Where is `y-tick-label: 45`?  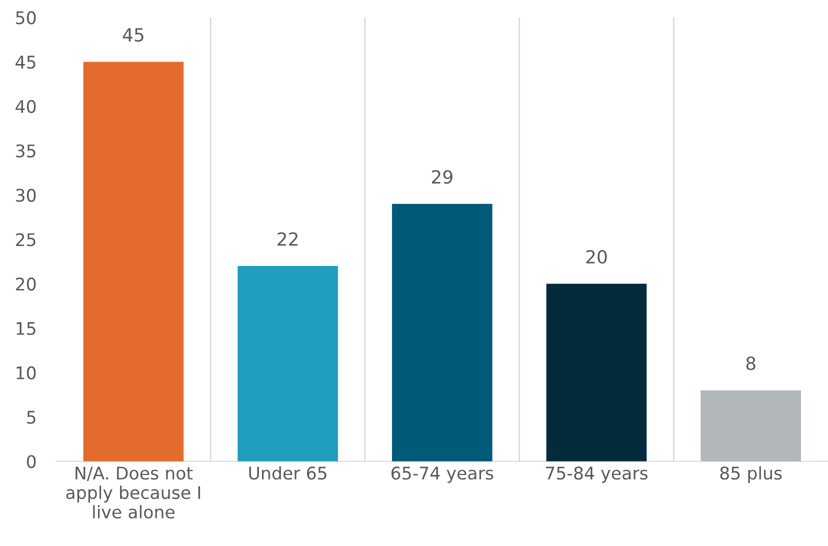 y-tick-label: 45 is located at coordinates (26, 62).